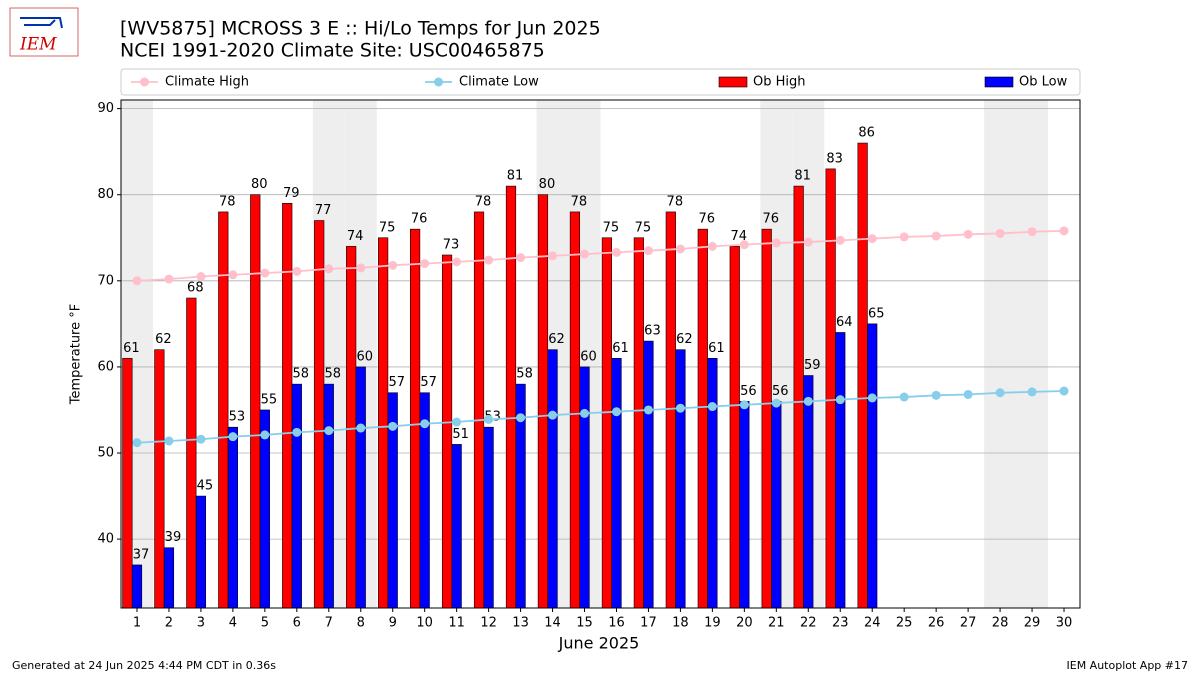  Describe the element at coordinates (780, 391) in the screenshot. I see `data-label: 56` at that location.